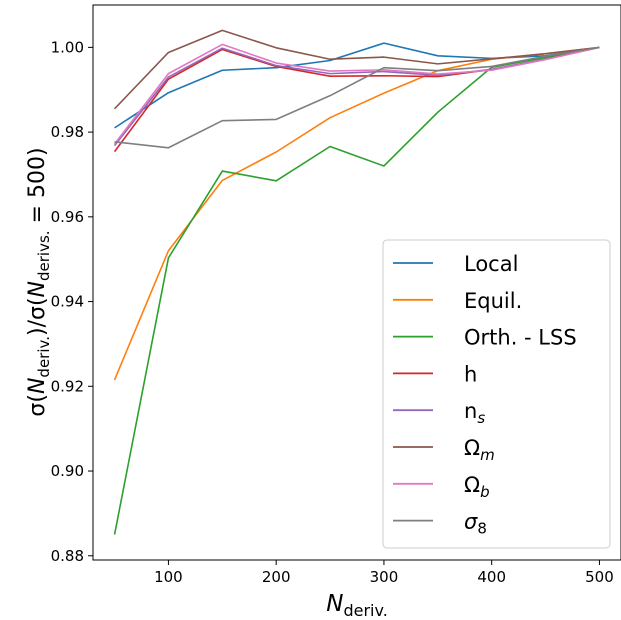 The height and width of the screenshot is (620, 621). I want to click on x-axis: 100 200 300 400 500, so click(384, 573).